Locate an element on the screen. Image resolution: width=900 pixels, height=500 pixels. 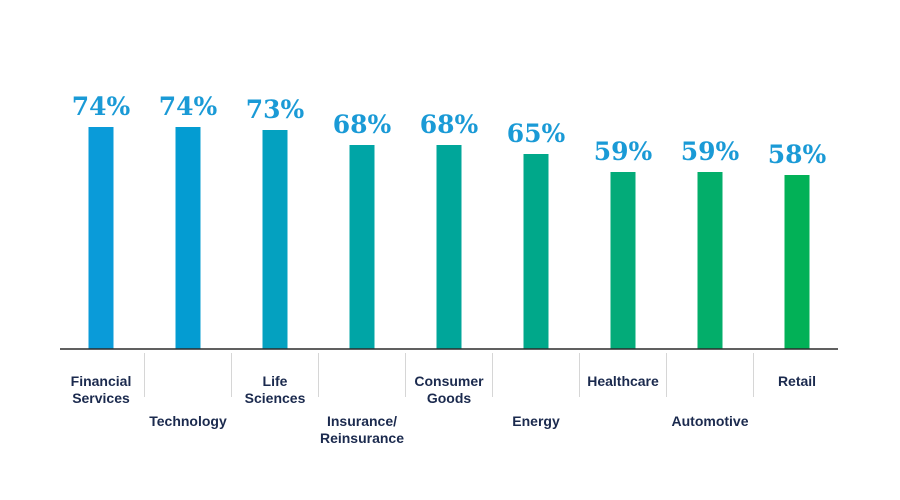
category-label: Retail is located at coordinates (797, 381).